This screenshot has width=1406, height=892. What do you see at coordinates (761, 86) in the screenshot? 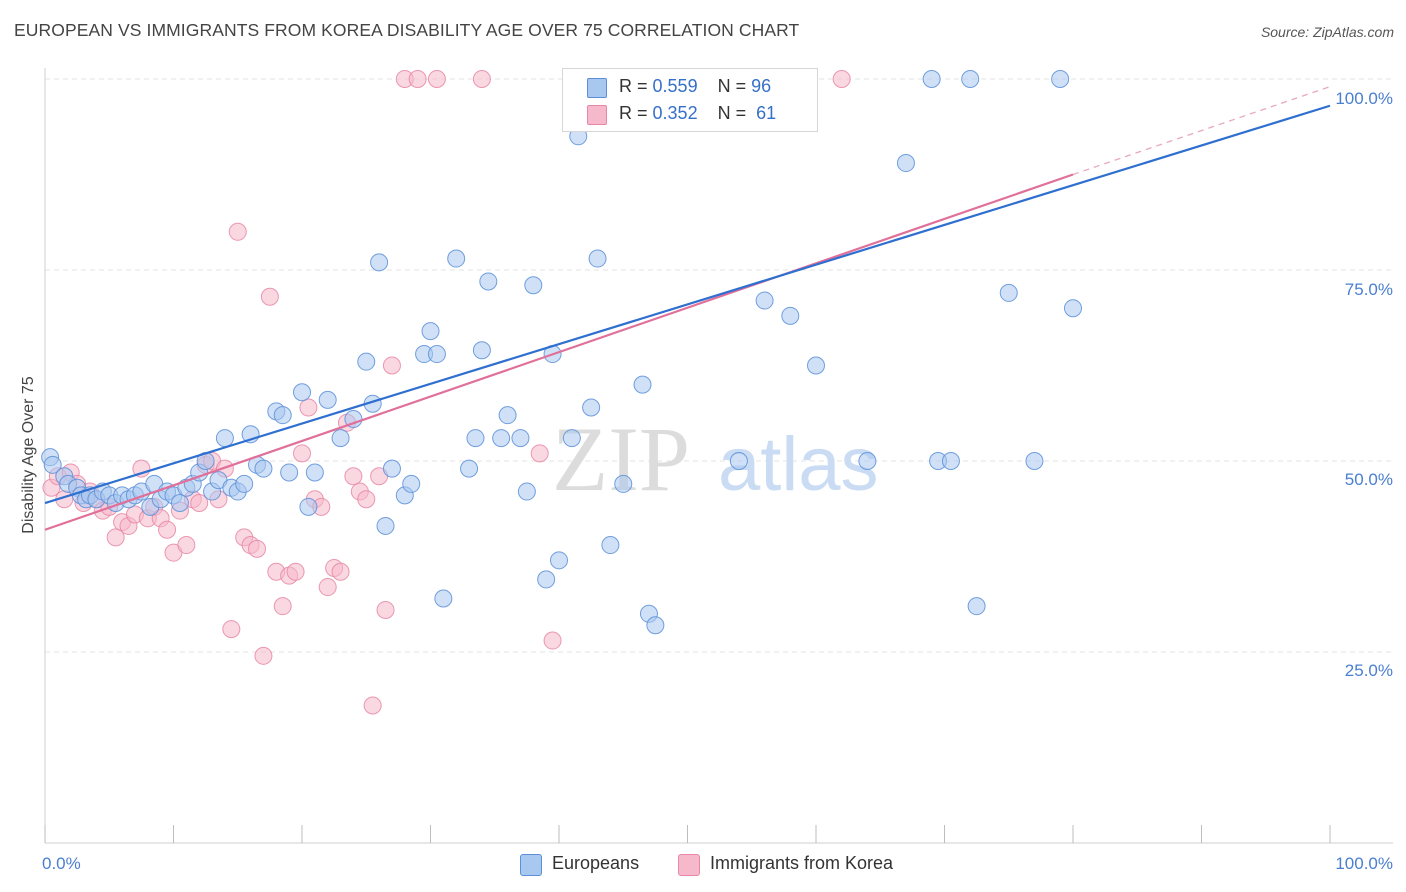
I see `legend-n-value: 96` at bounding box center [761, 86].